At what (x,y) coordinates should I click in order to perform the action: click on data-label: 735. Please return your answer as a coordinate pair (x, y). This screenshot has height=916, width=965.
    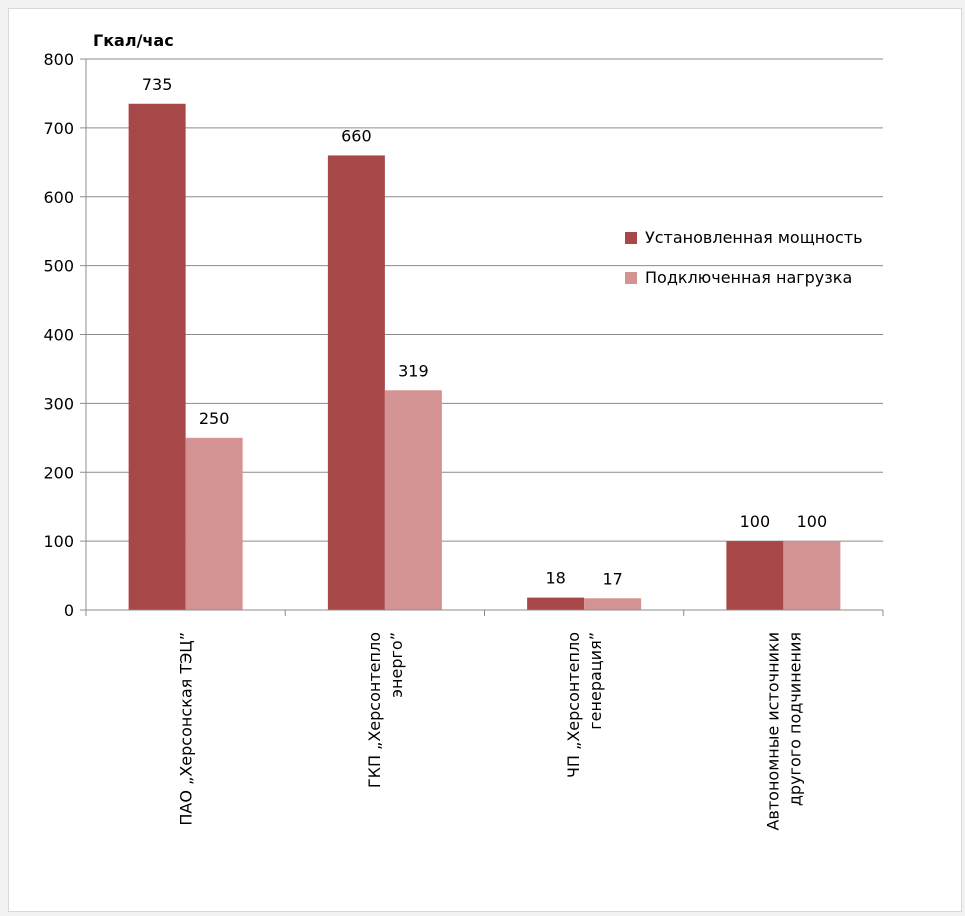
    Looking at the image, I should click on (157, 84).